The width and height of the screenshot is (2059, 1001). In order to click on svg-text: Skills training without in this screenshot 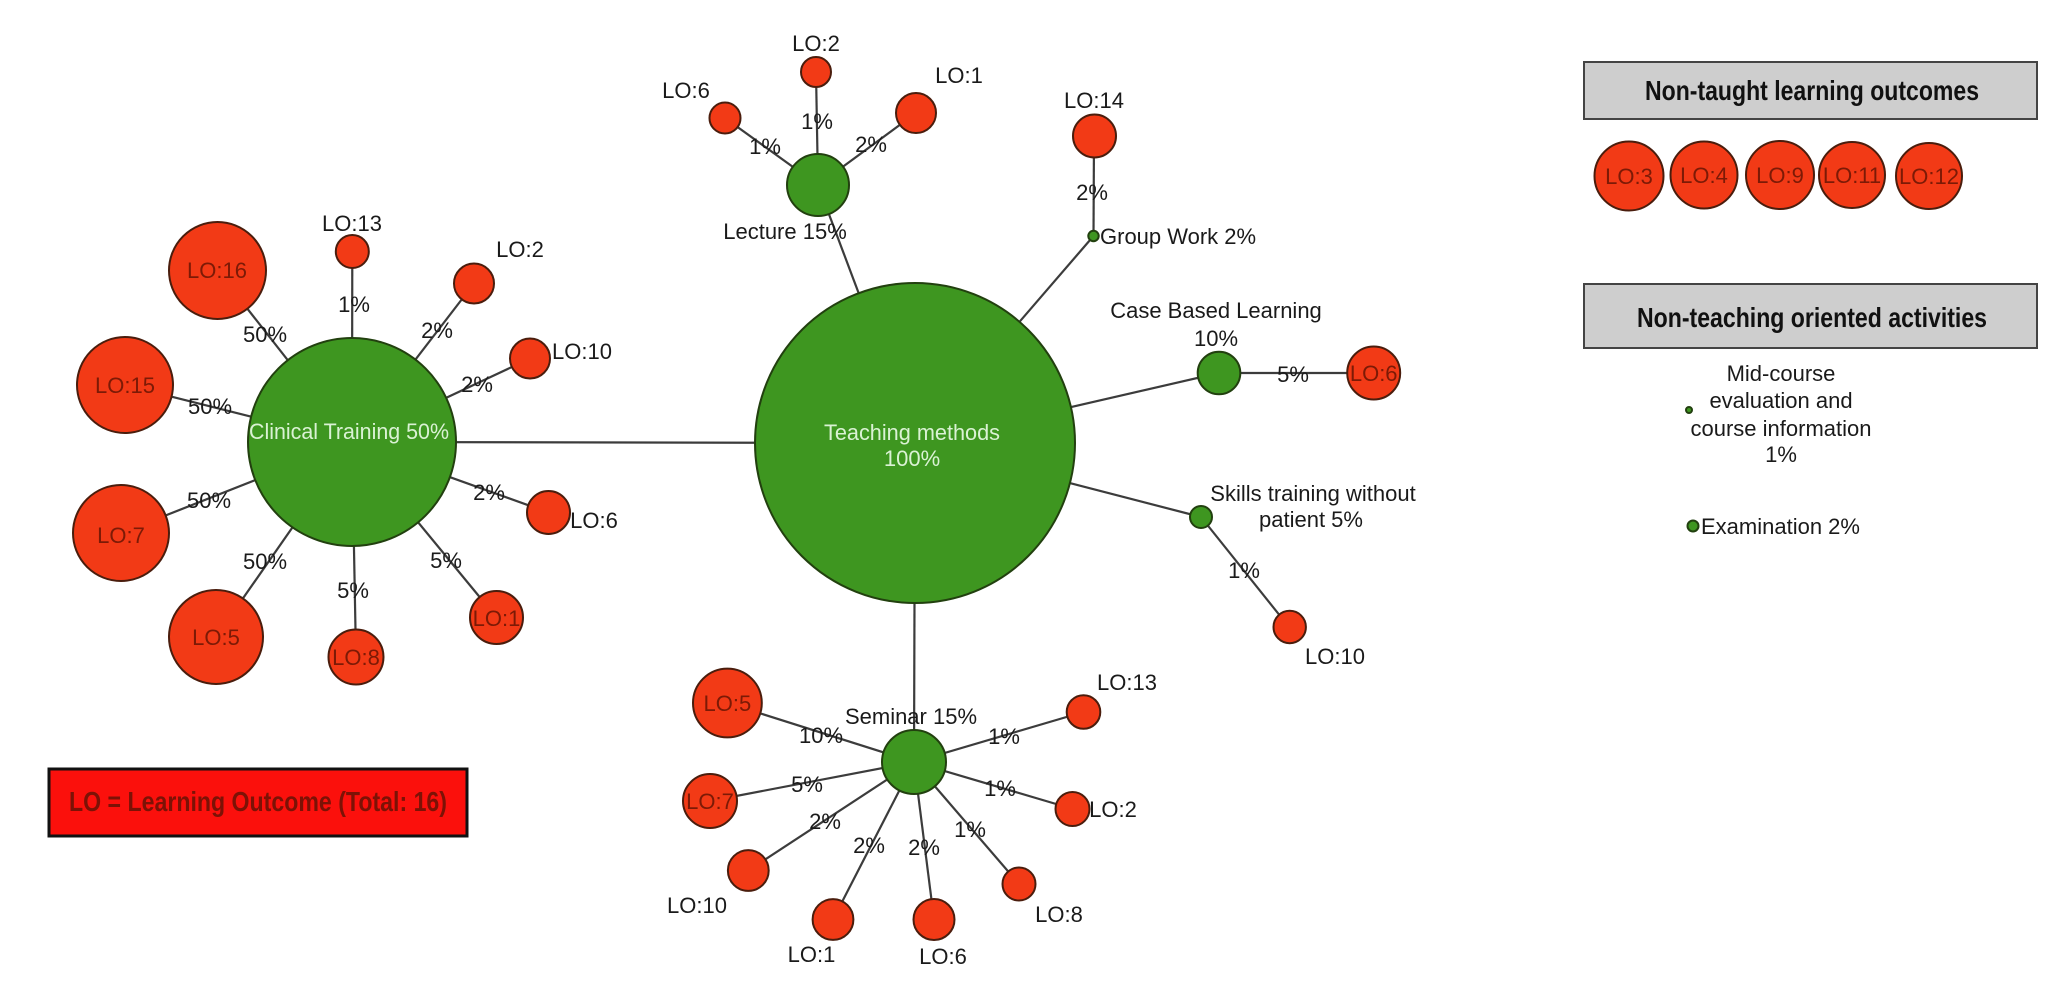, I will do `click(1312, 493)`.